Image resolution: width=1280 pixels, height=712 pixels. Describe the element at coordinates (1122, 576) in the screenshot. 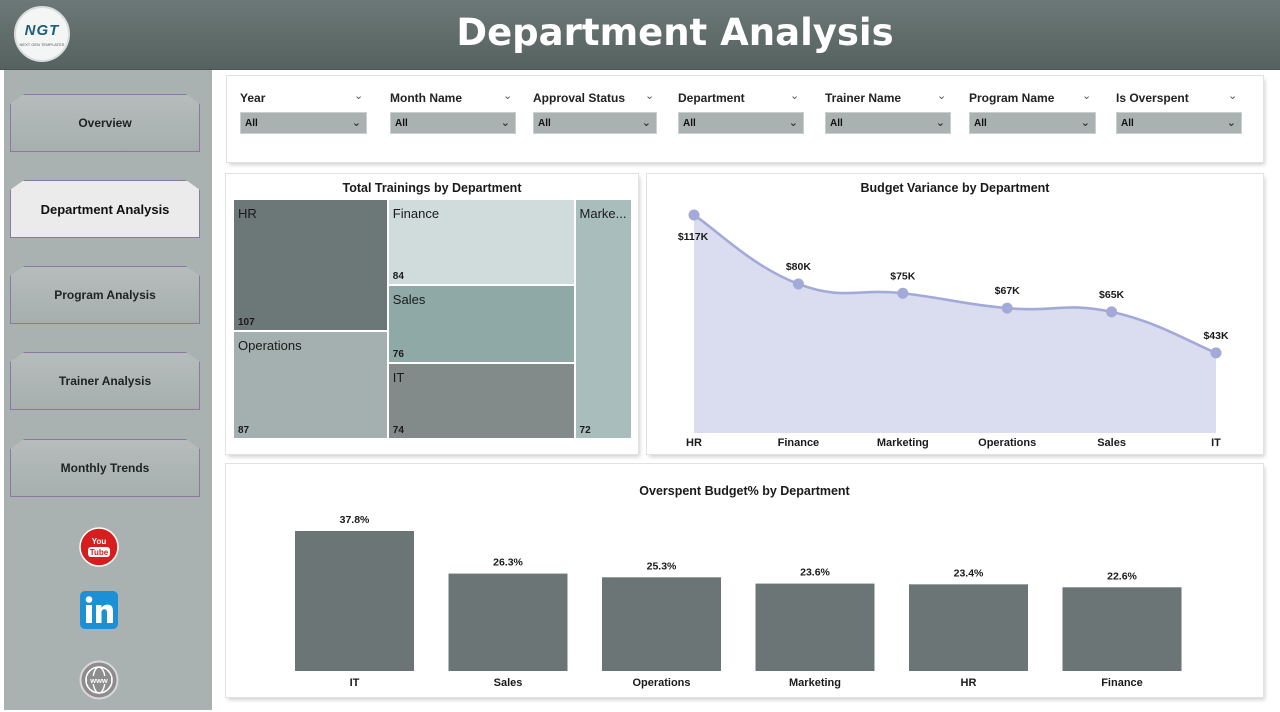

I see `bar-data-label: 22.6%` at that location.